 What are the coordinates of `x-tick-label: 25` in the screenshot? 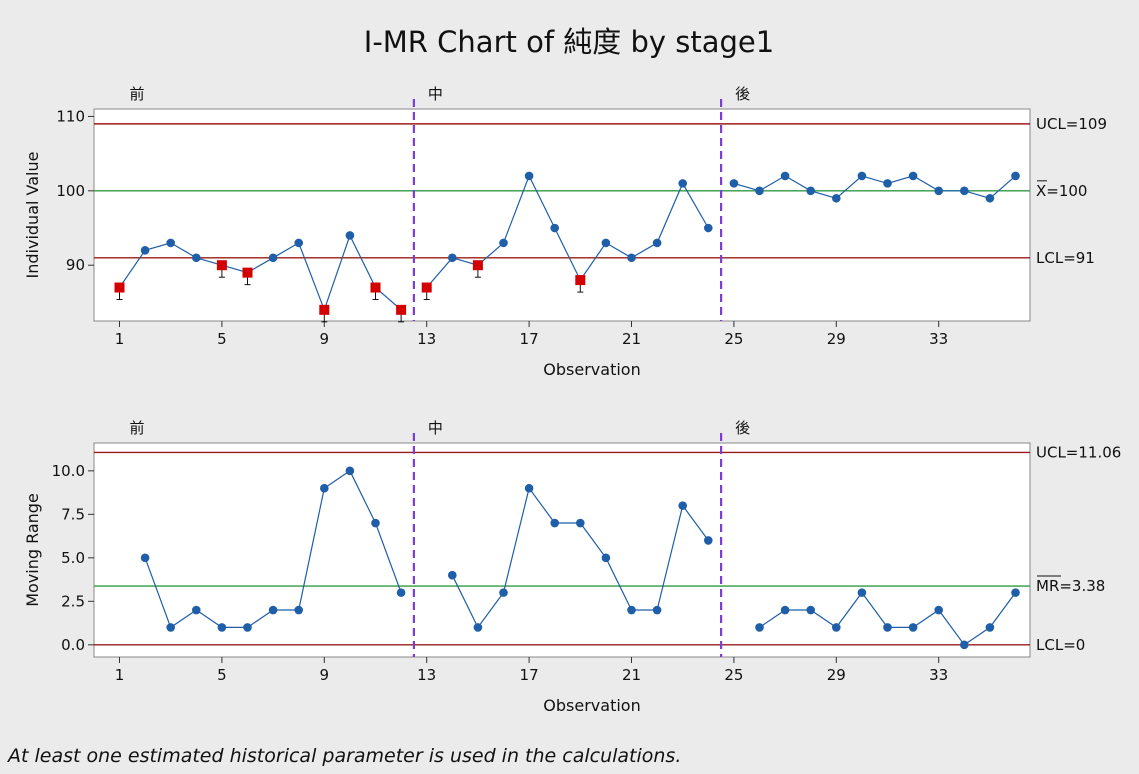 It's located at (733, 675).